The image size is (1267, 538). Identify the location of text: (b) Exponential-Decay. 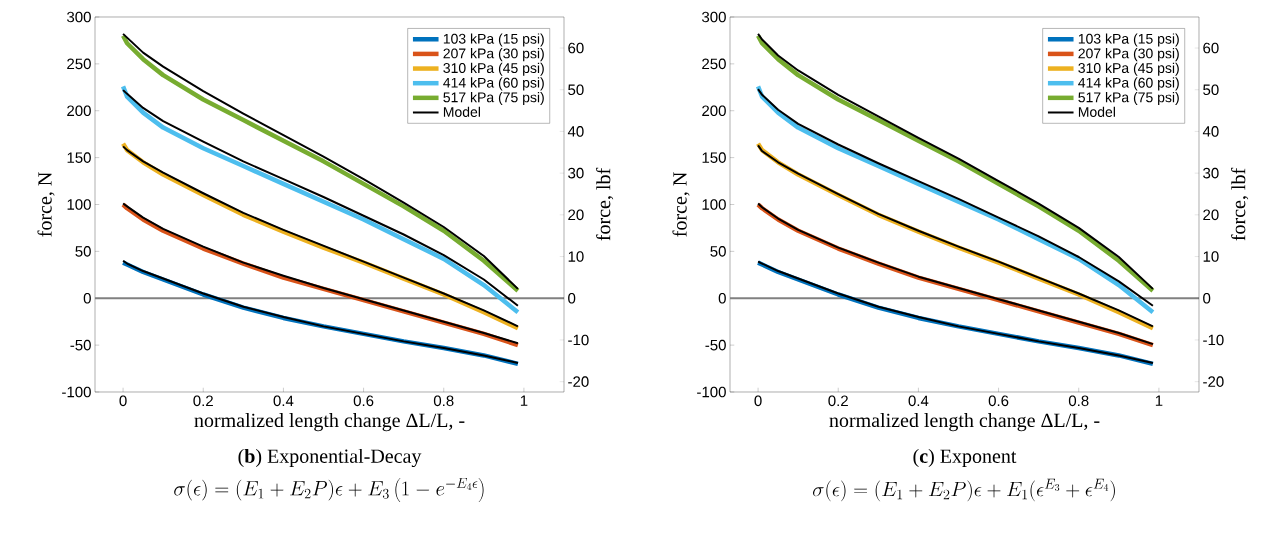
(330, 458).